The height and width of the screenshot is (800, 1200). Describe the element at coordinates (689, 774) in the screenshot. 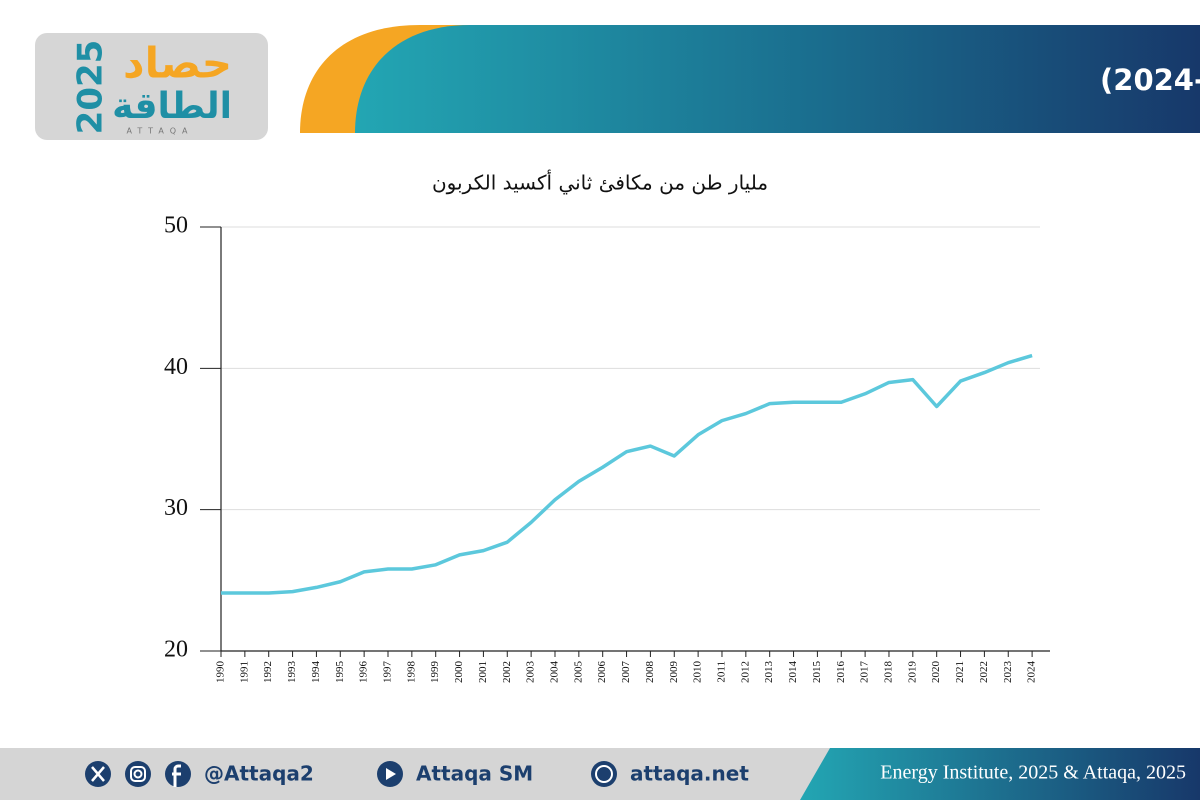

I see `website: attaqa.net` at that location.